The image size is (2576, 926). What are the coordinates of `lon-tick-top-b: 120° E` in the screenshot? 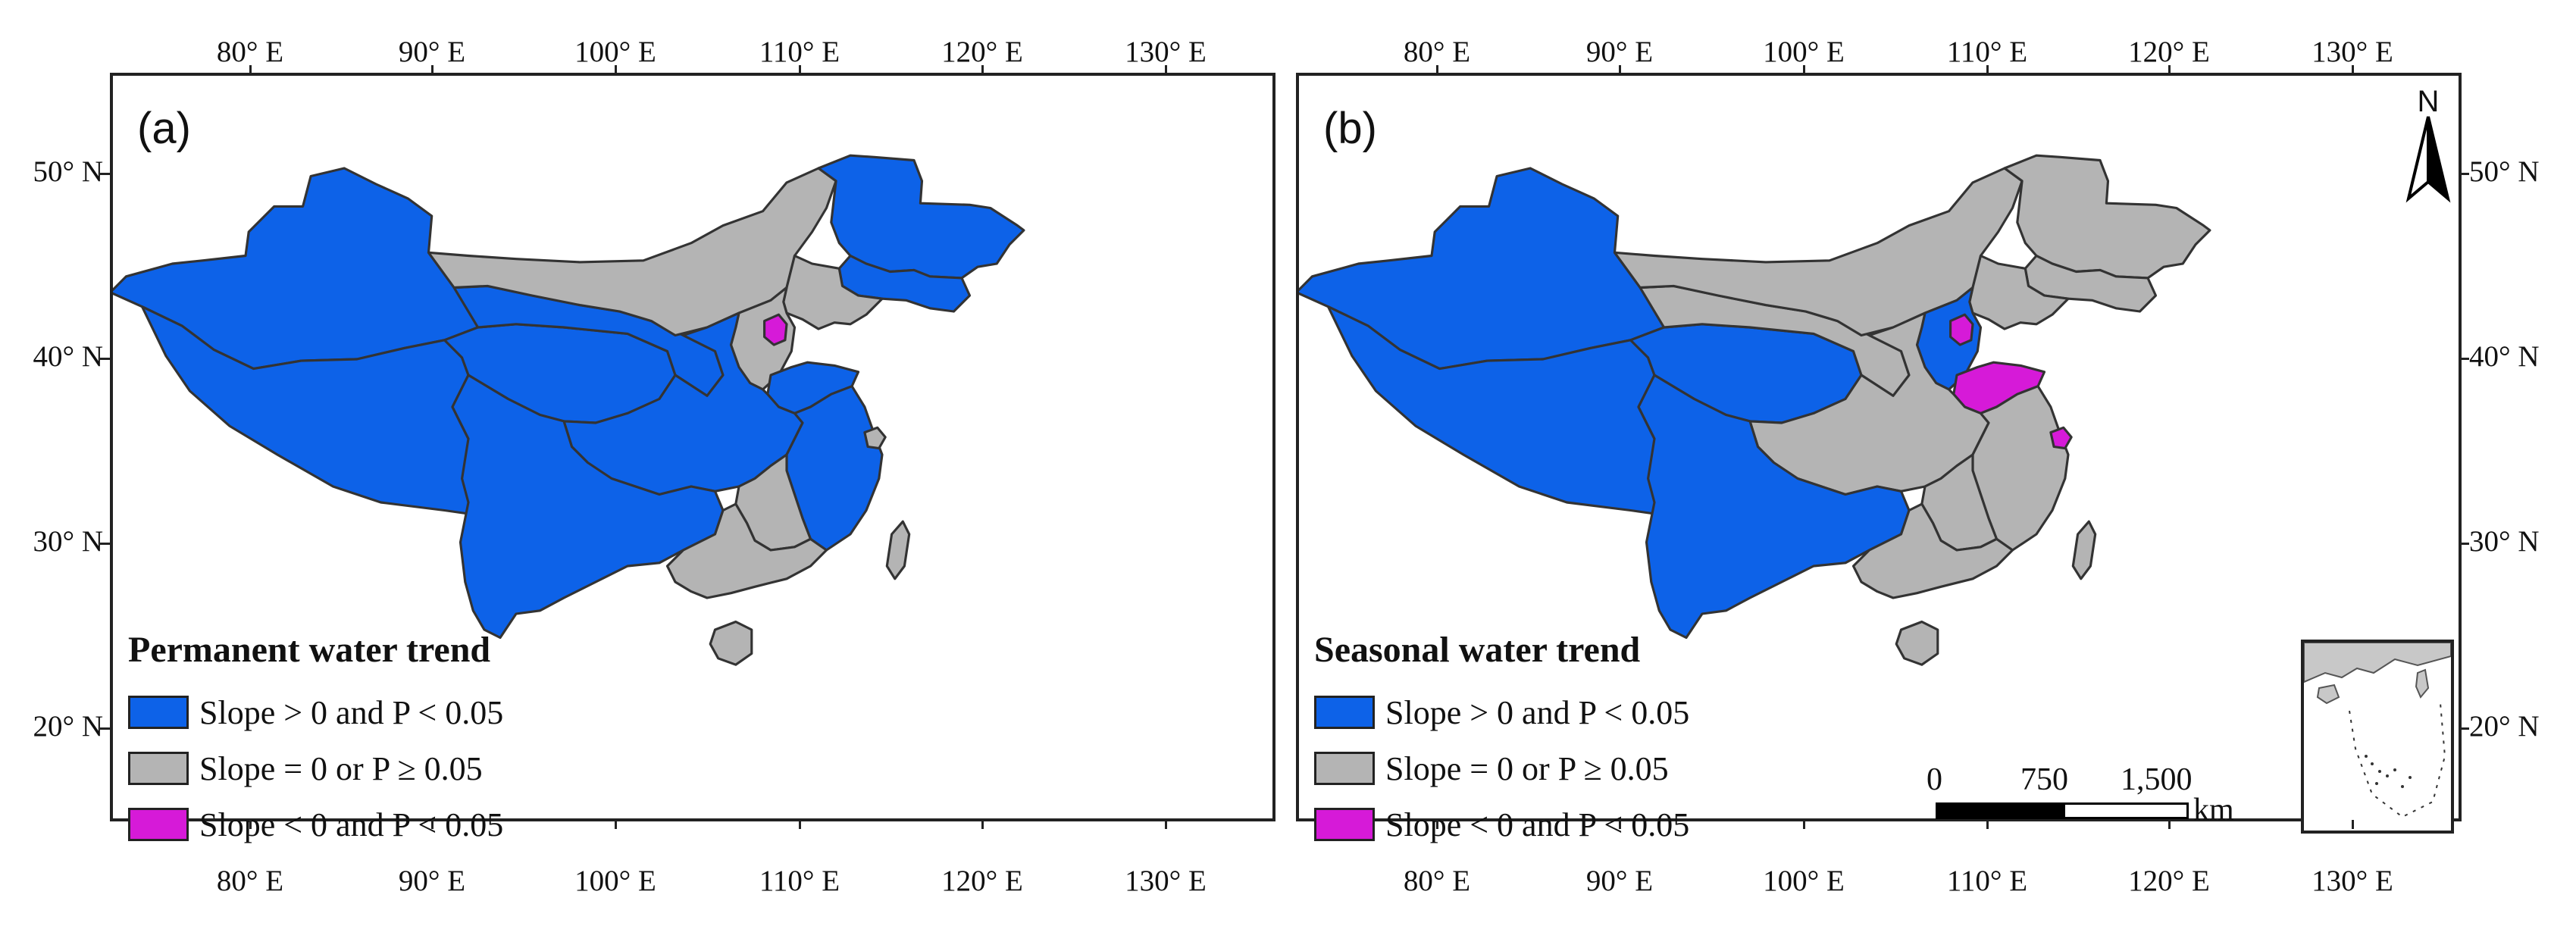 It's located at (2169, 52).